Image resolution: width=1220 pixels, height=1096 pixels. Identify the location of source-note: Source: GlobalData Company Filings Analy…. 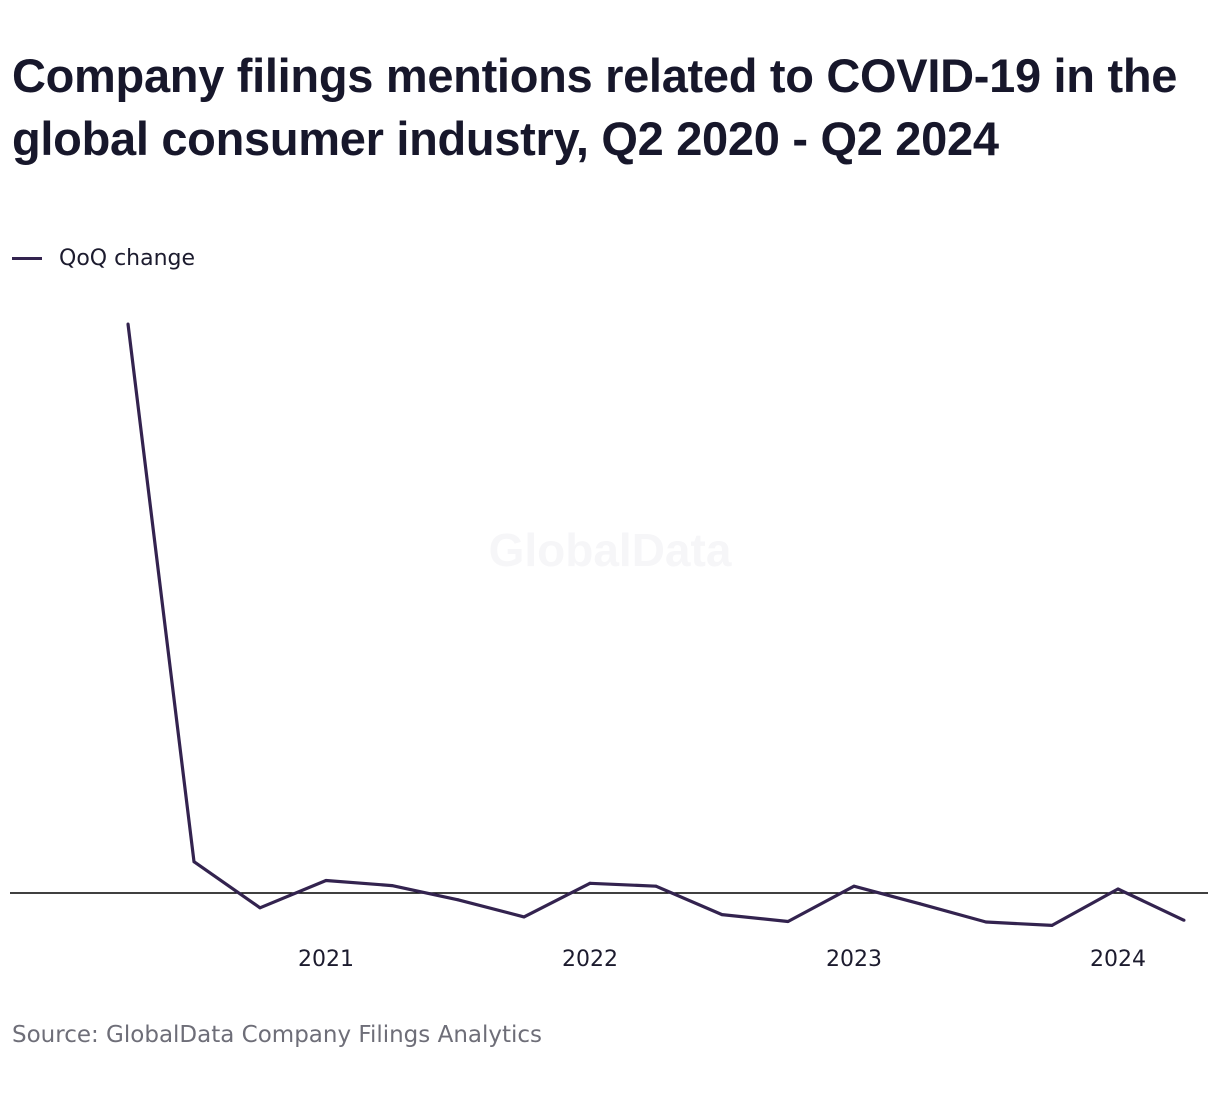
(277, 1035).